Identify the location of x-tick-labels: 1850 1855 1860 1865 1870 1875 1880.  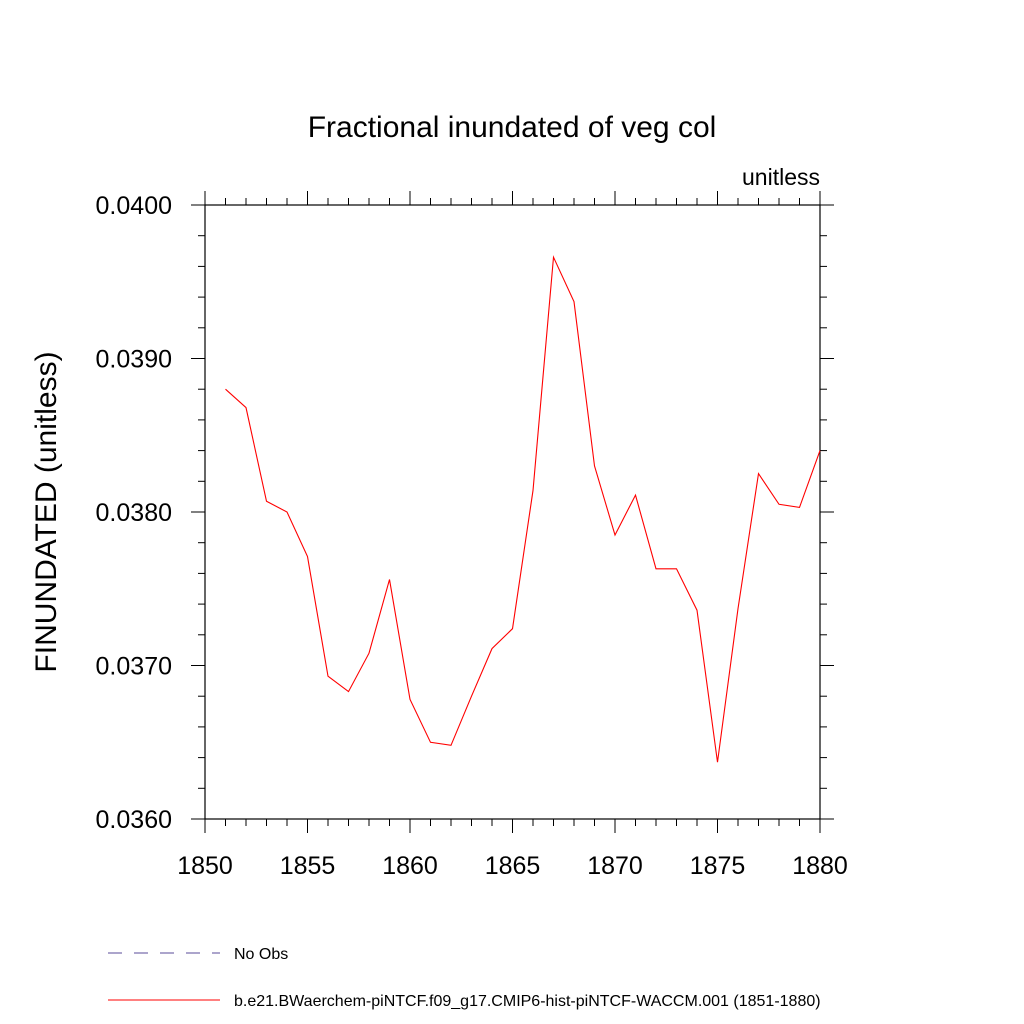
(512, 866).